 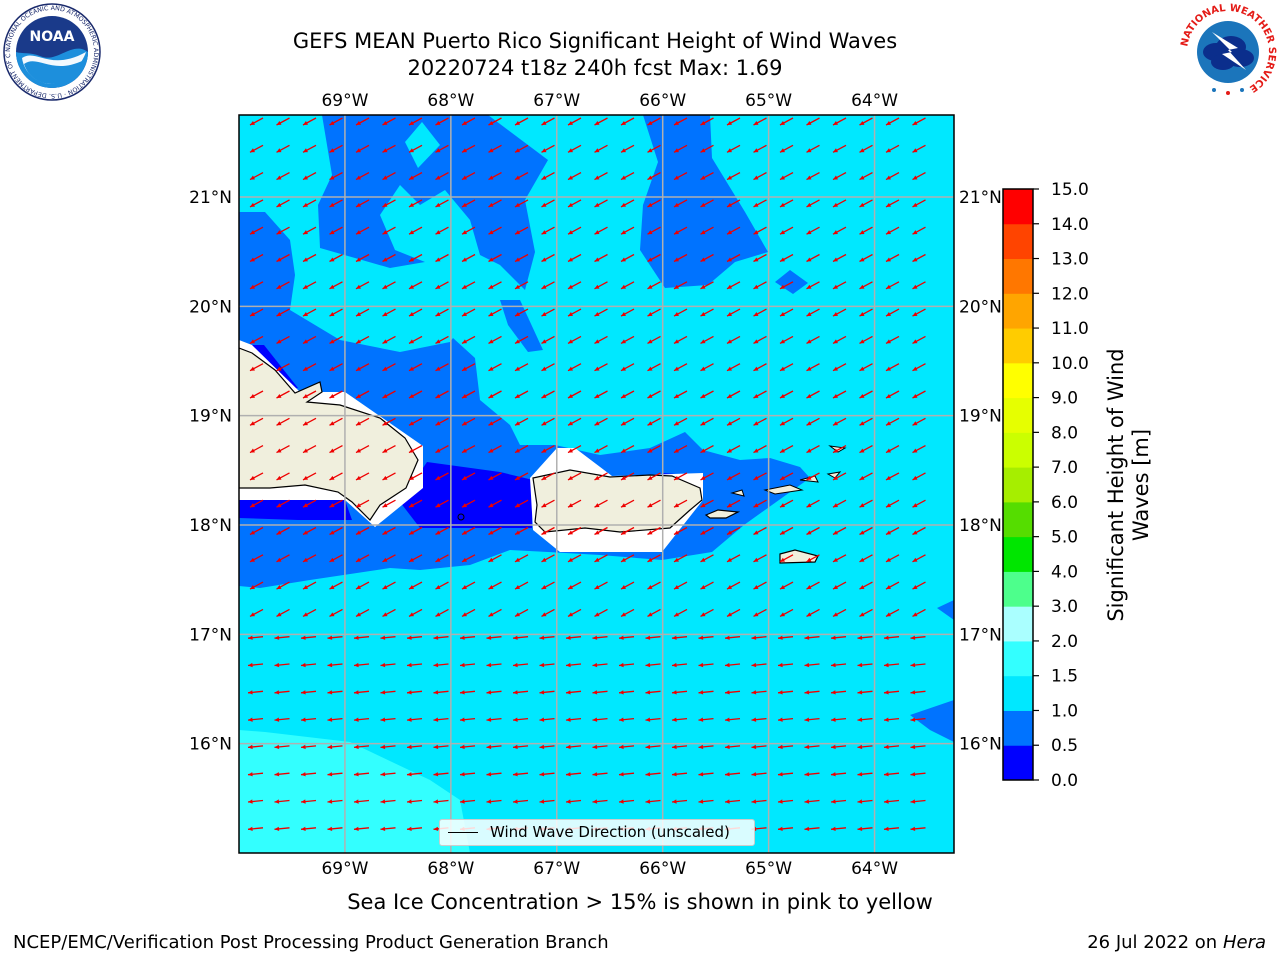 What do you see at coordinates (450, 101) in the screenshot?
I see `lon-tick-label-top: 68°W` at bounding box center [450, 101].